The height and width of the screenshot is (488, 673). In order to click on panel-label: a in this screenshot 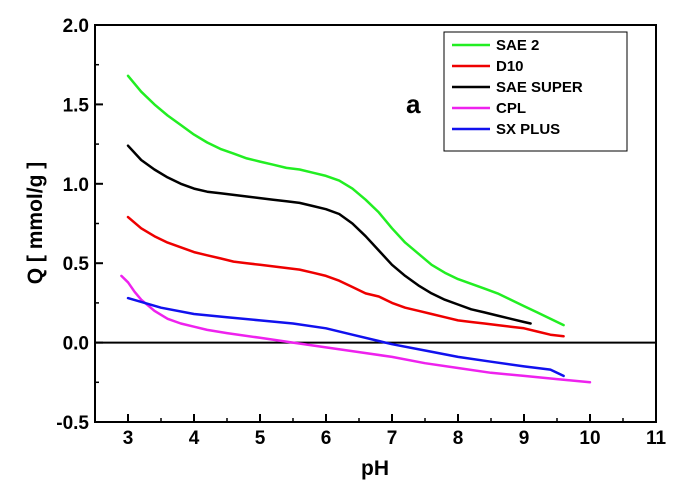, I will do `click(413, 104)`.